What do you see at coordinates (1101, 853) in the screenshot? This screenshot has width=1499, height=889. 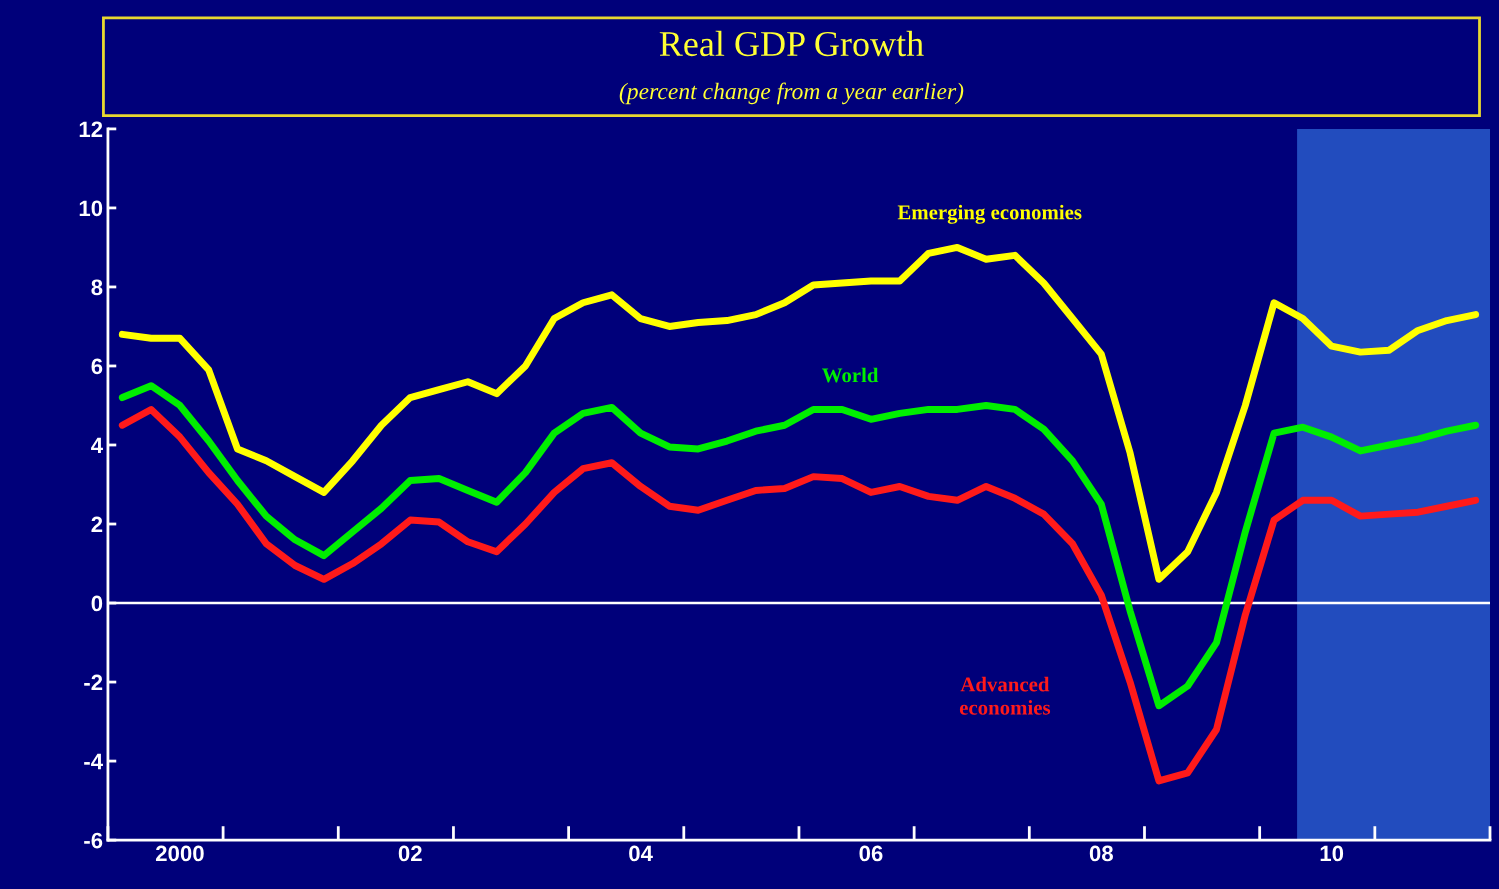 I see `x-tick-label: 08` at bounding box center [1101, 853].